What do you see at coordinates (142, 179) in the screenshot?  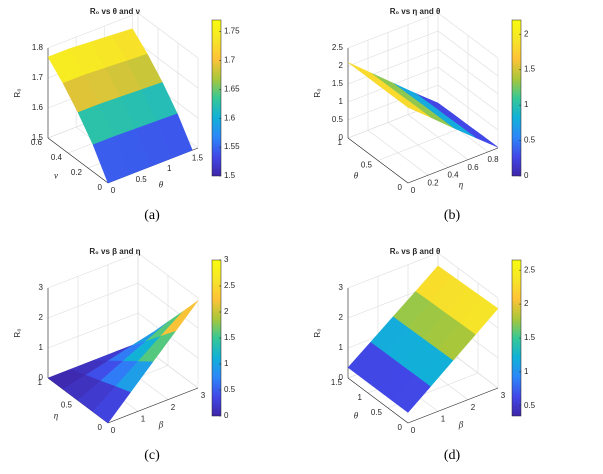 I see `x-tick-label: 0.5` at bounding box center [142, 179].